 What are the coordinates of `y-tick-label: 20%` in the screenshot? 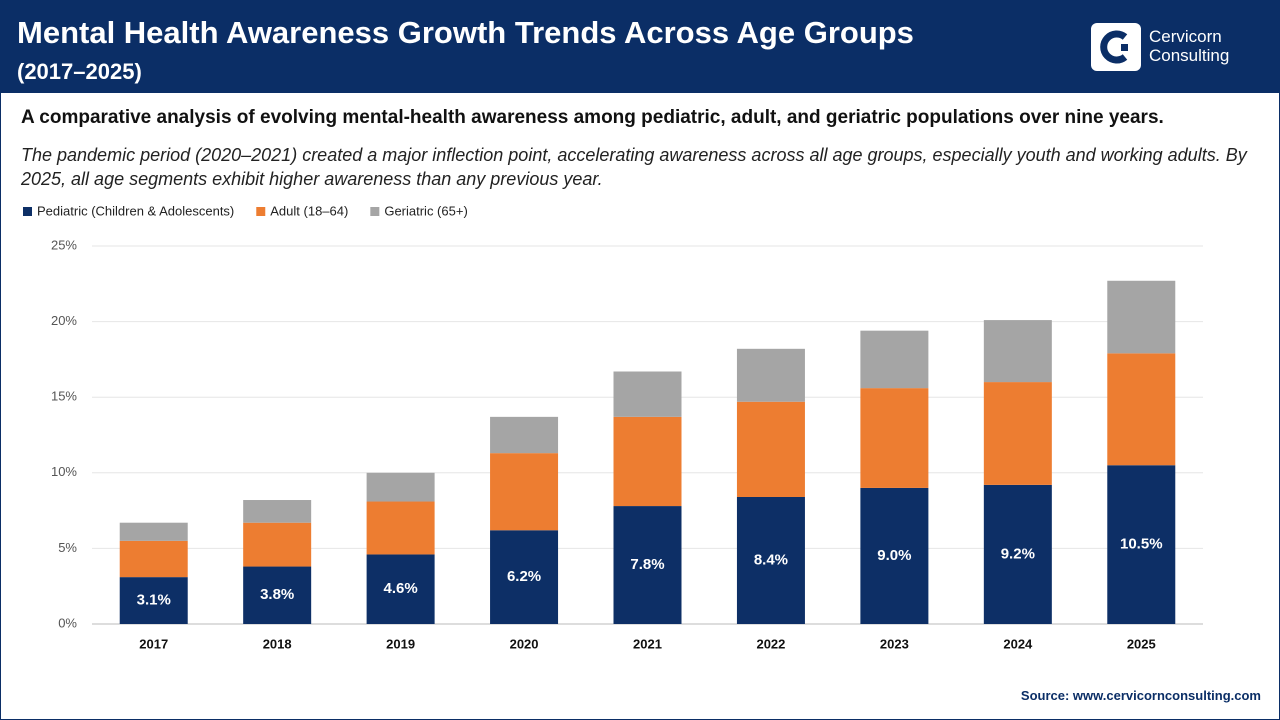 It's located at (64, 320).